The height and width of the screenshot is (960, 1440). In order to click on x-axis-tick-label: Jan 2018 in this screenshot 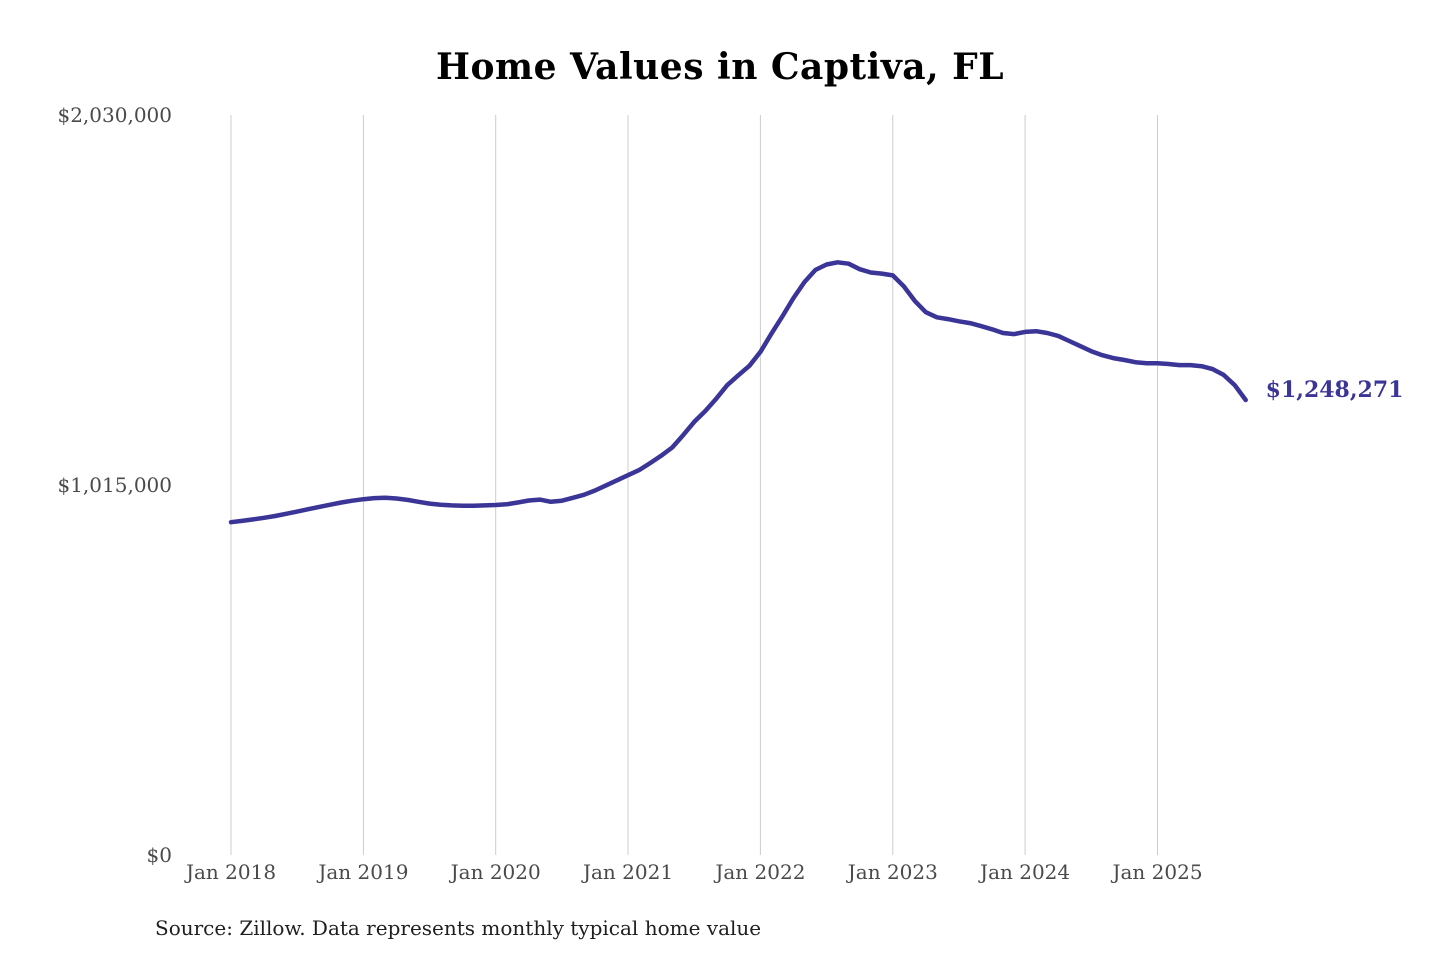, I will do `click(231, 872)`.